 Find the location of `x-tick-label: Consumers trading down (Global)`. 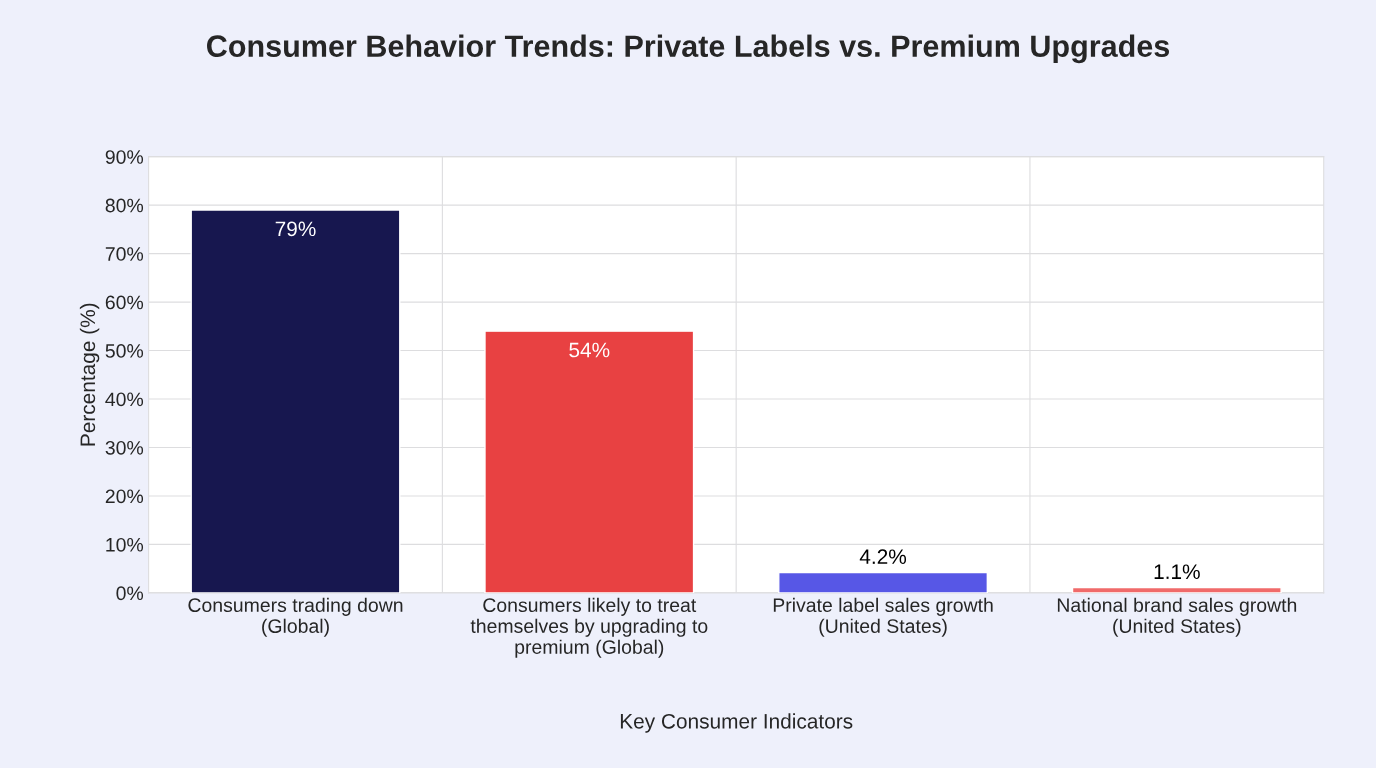

x-tick-label: Consumers trading down (Global) is located at coordinates (295, 617).